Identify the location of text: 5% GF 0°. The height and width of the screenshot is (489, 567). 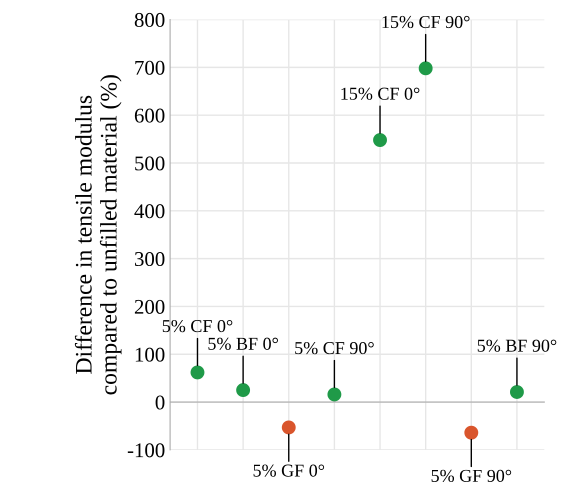
(289, 470).